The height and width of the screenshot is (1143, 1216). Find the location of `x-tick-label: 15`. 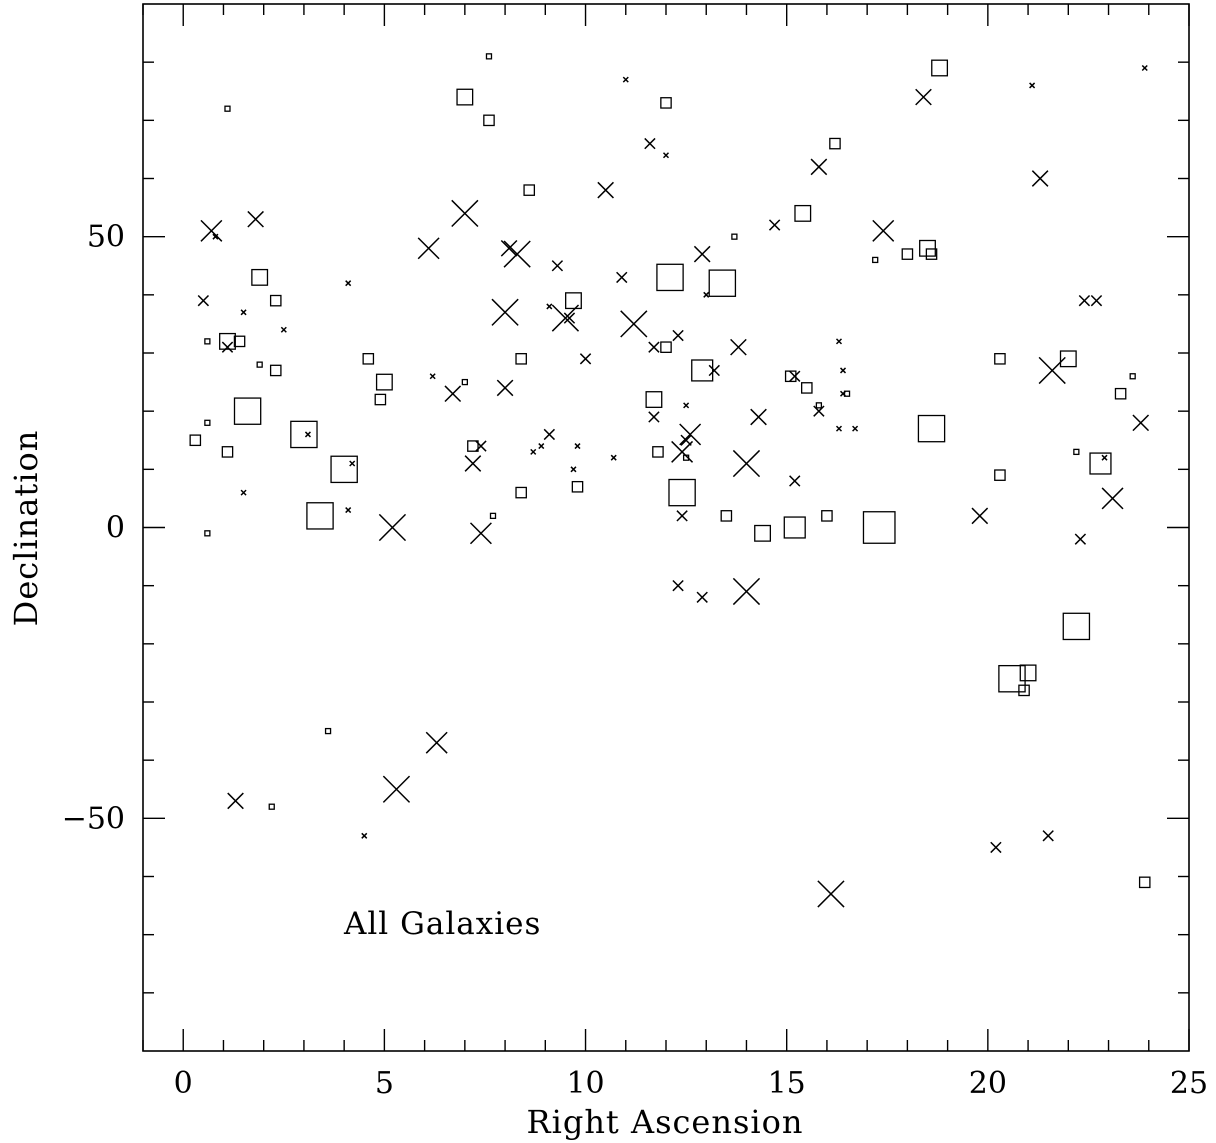

x-tick-label: 15 is located at coordinates (787, 1083).